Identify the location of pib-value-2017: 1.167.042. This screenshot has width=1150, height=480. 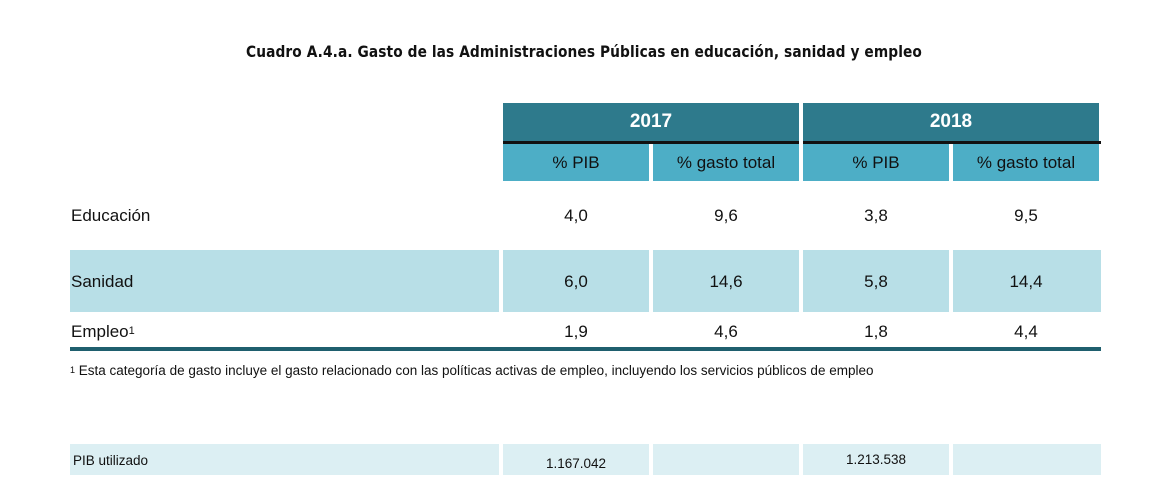
(576, 463).